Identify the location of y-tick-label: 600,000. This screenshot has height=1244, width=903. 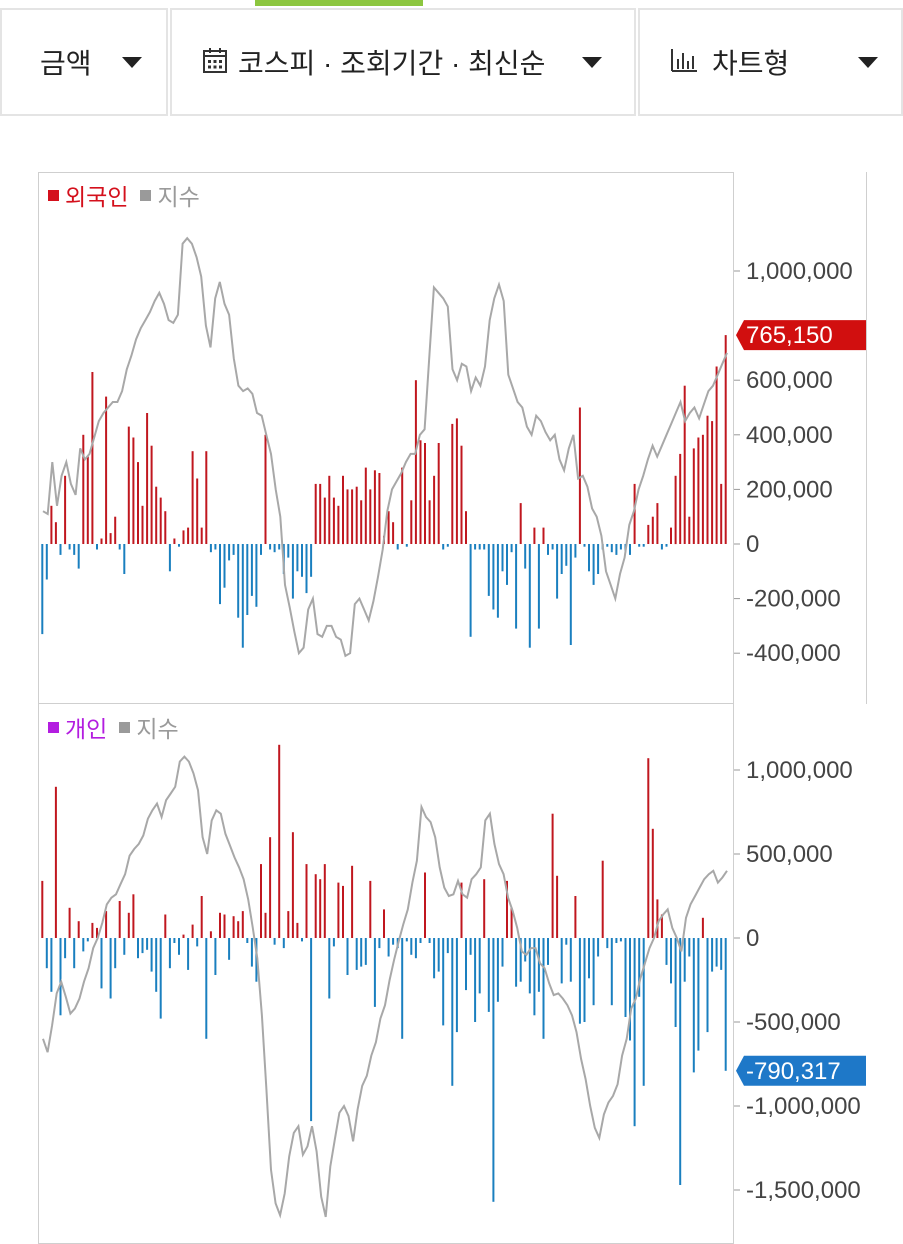
(789, 380).